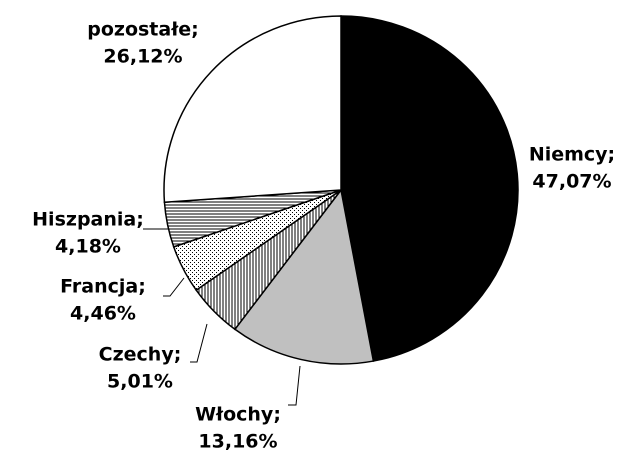 Image resolution: width=629 pixels, height=450 pixels. Describe the element at coordinates (143, 30) in the screenshot. I see `slice-label: pozostałe;` at that location.